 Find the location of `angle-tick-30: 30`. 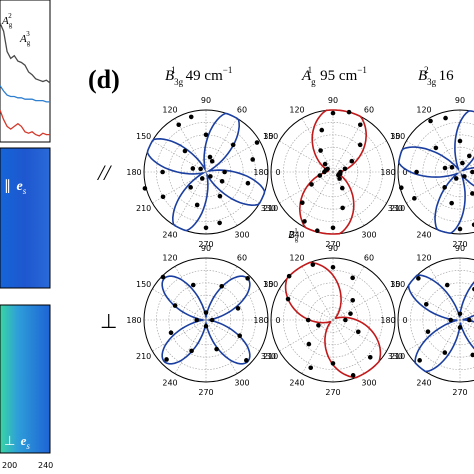

angle-tick-30: 30 is located at coordinates (268, 284).